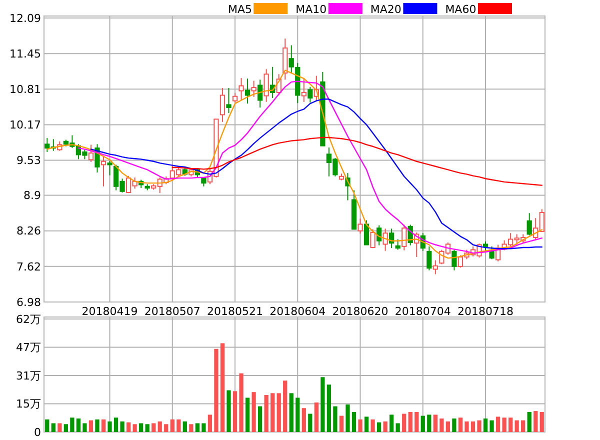 This screenshot has width=600, height=440. Describe the element at coordinates (422, 311) in the screenshot. I see `x-tick-label: 20180704` at that location.